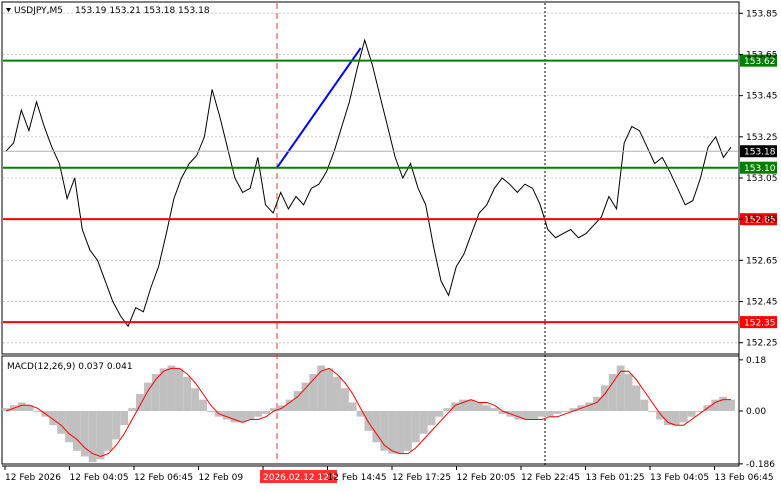 This screenshot has width=781, height=493. Describe the element at coordinates (762, 14) in the screenshot. I see `price-tick-label: 153.85` at that location.